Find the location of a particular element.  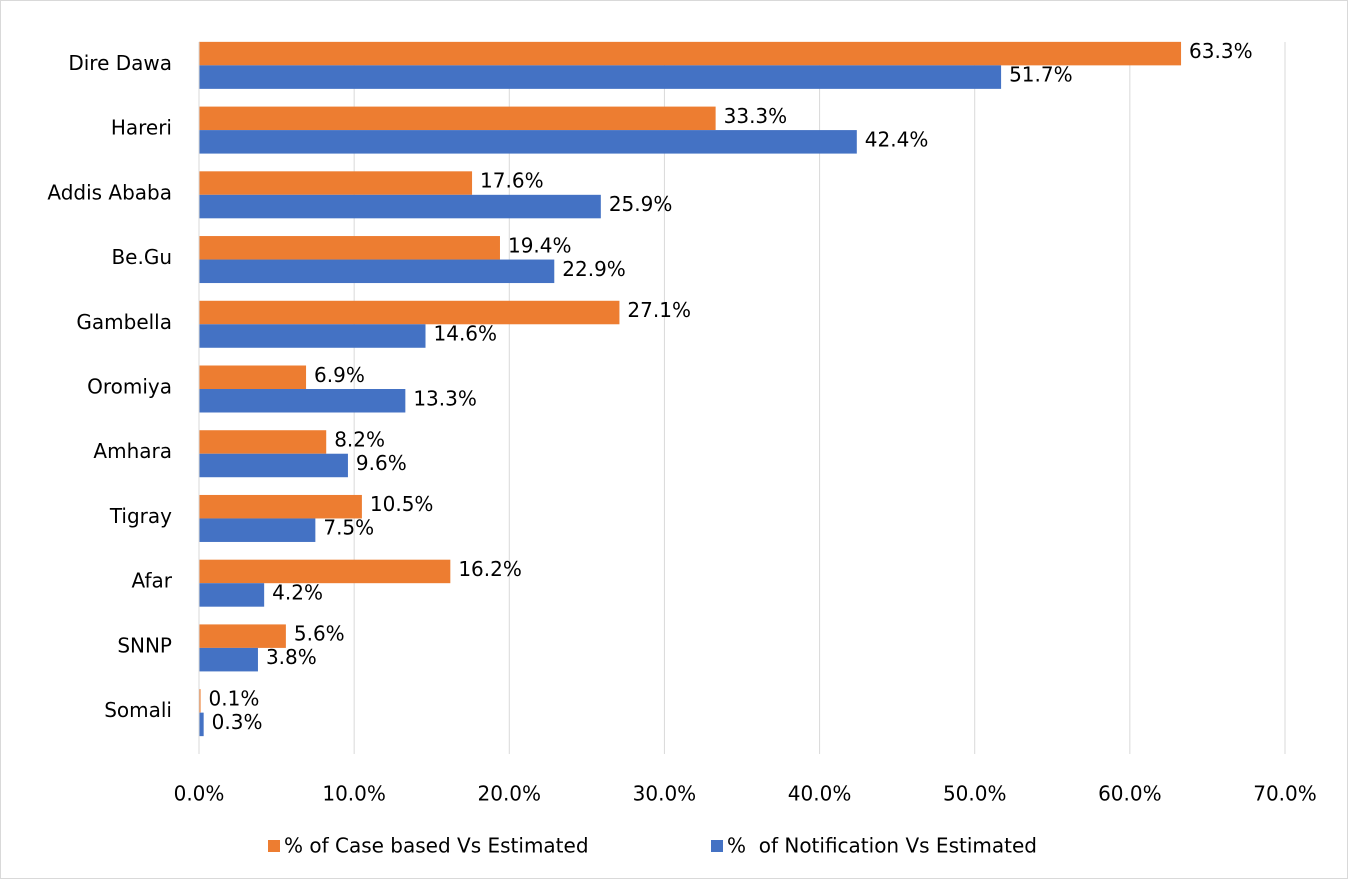

data-label: 0.1% is located at coordinates (234, 698).